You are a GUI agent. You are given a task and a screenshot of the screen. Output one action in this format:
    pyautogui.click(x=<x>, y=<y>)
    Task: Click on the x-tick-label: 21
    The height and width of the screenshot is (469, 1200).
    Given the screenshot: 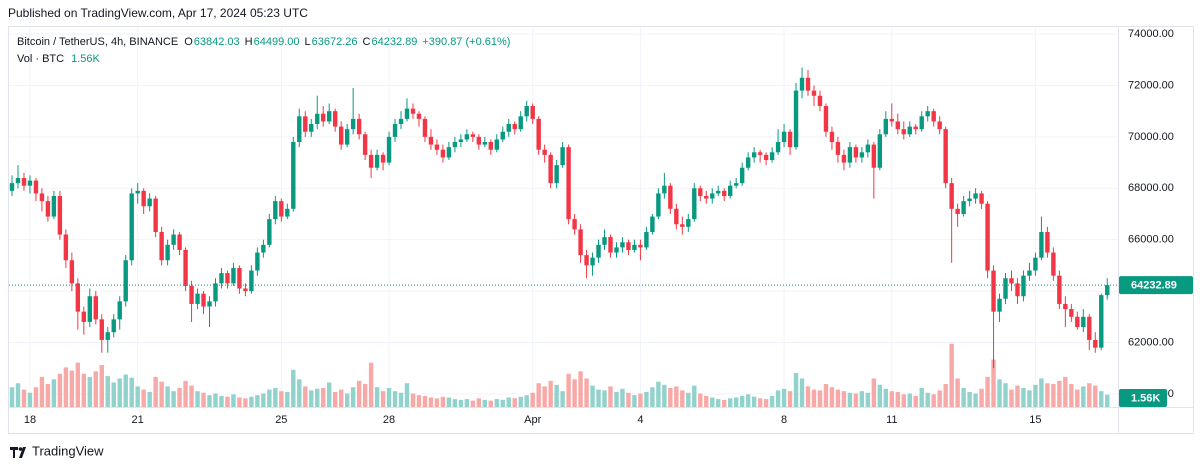 What is the action you would take?
    pyautogui.click(x=138, y=420)
    